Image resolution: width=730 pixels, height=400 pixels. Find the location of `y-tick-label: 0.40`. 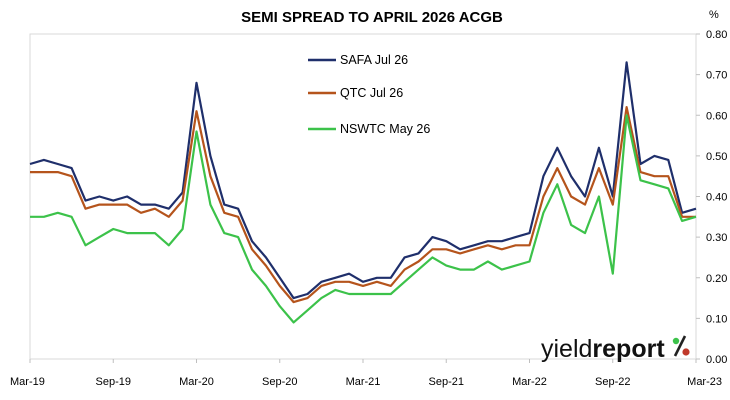

y-tick-label: 0.40 is located at coordinates (716, 198).